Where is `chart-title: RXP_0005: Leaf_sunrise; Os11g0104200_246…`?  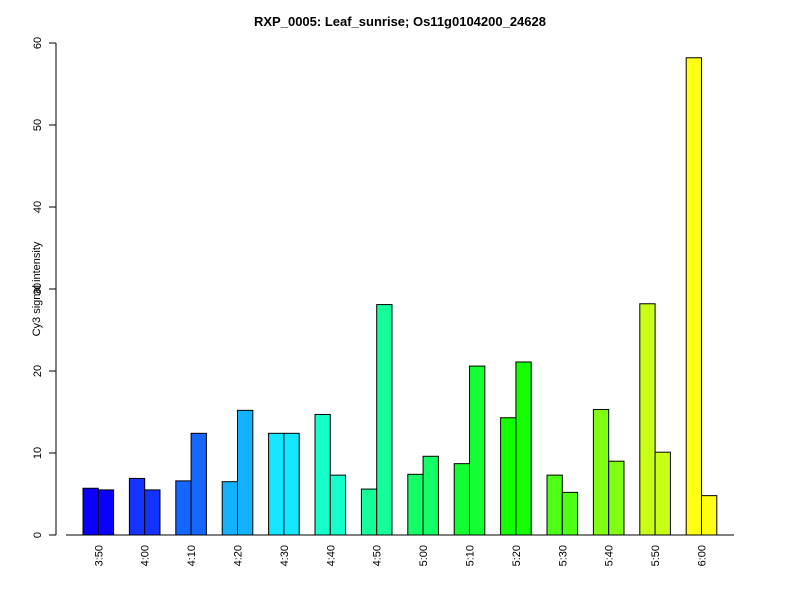
chart-title: RXP_0005: Leaf_sunrise; Os11g0104200_246… is located at coordinates (400, 21).